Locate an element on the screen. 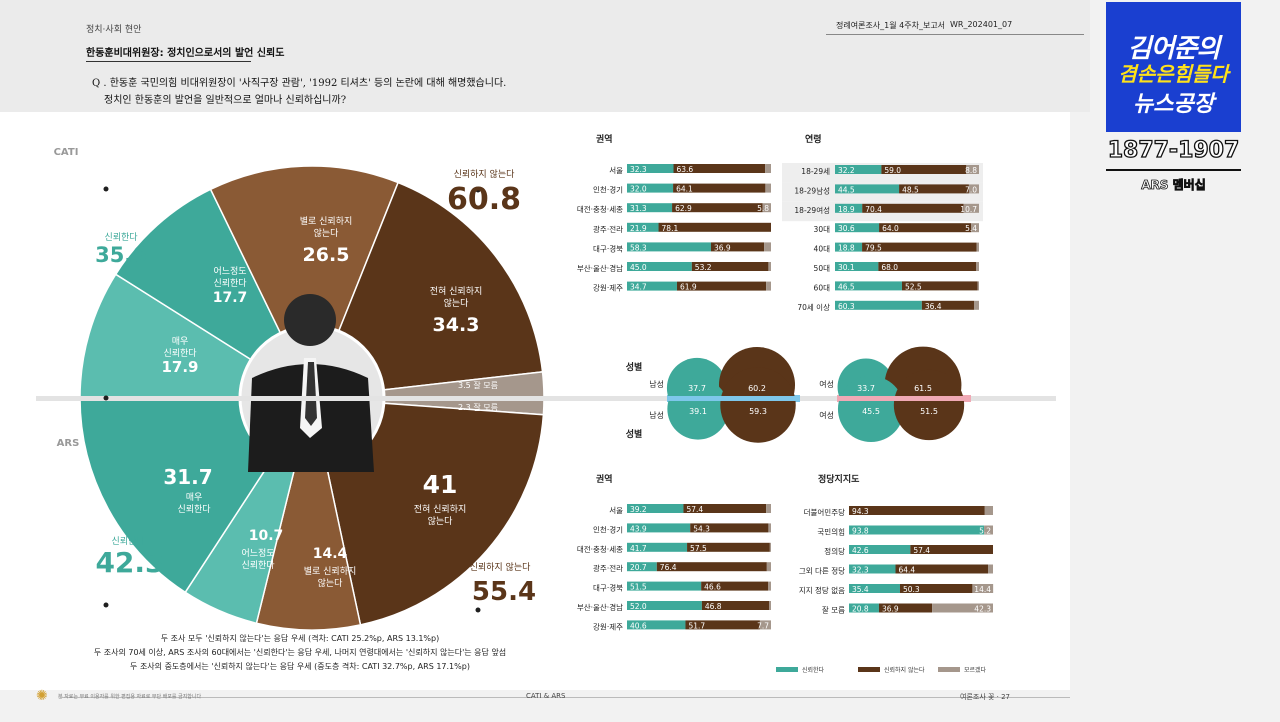 This screenshot has width=1280, height=722. ars-region-bar-unknown is located at coordinates (770, 605).